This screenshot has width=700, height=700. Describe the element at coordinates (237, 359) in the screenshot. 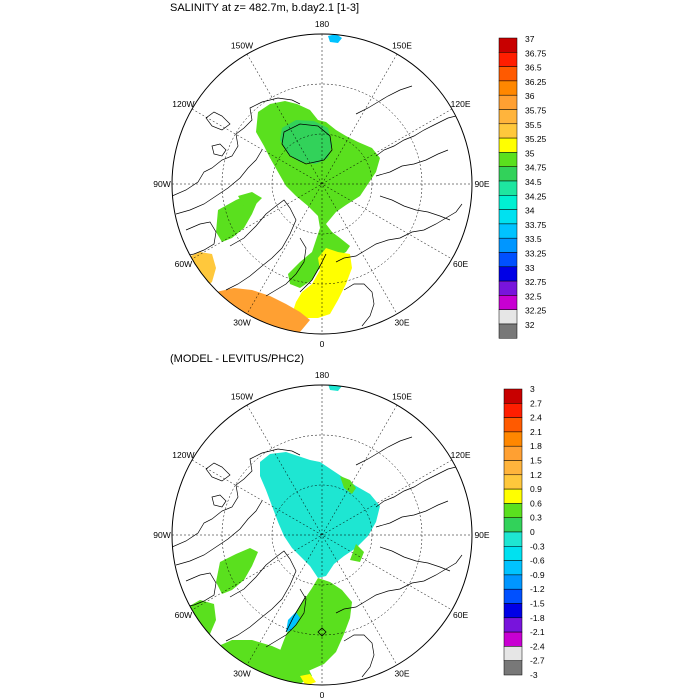

I see `bottom-panel-title: (MODEL - LEVITUS/PHC2)` at that location.